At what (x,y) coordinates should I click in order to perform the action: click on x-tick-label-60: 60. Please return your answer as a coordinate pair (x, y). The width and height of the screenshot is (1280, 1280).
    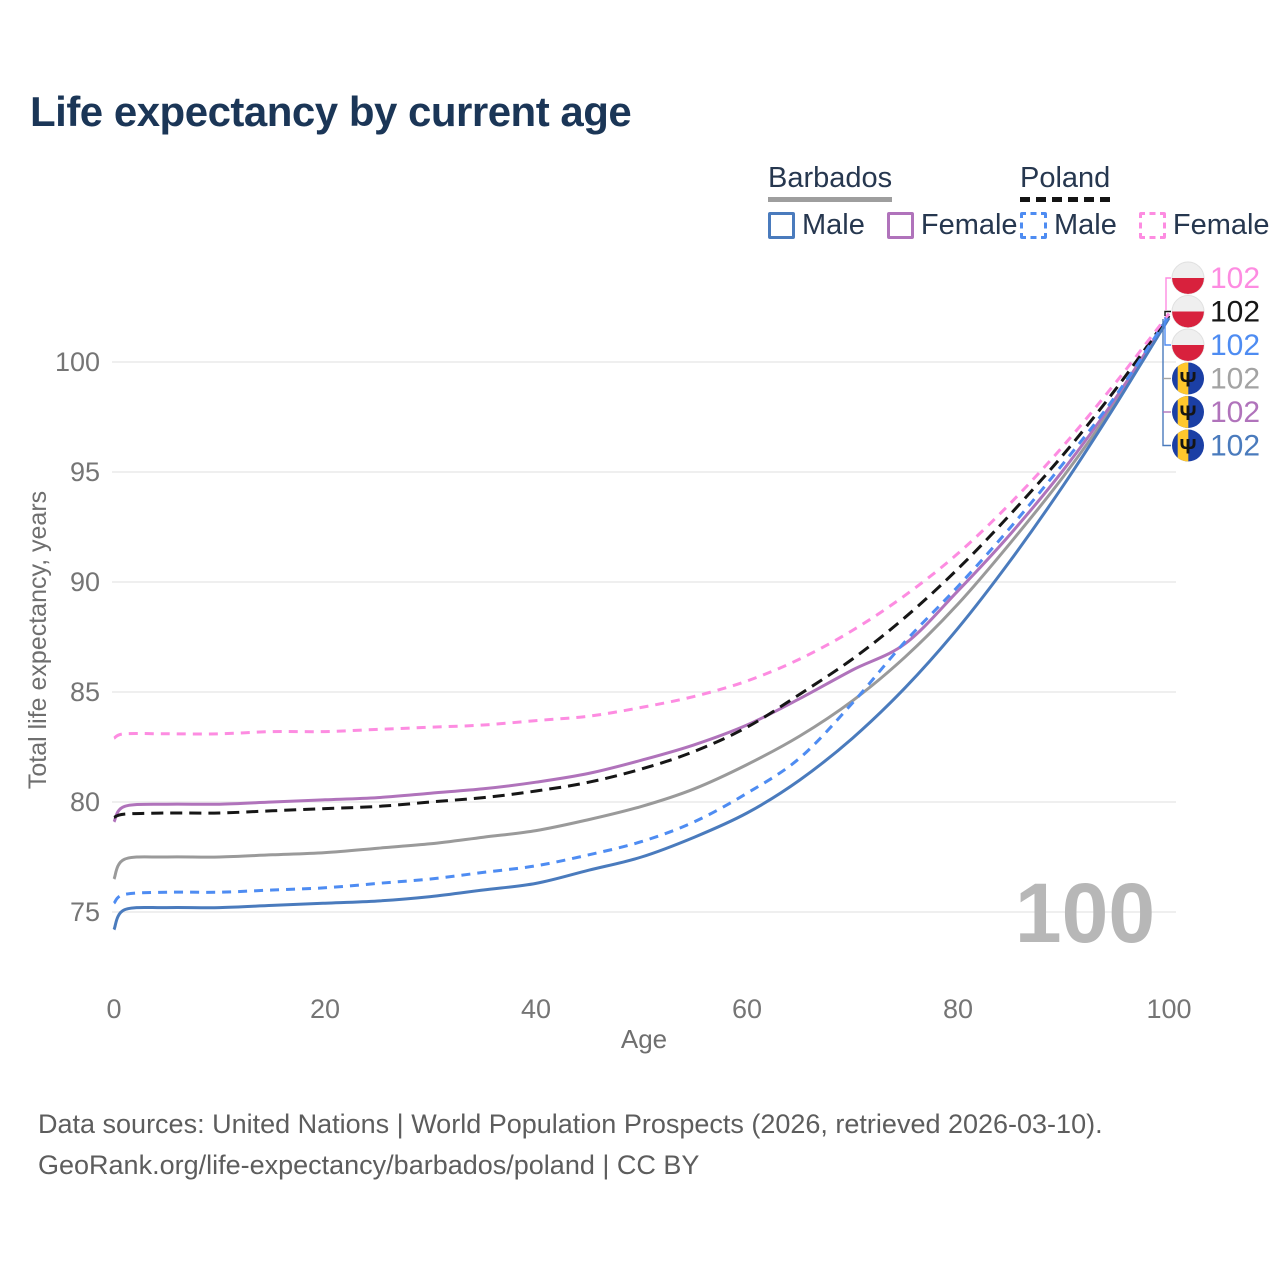
    Looking at the image, I should click on (747, 1009).